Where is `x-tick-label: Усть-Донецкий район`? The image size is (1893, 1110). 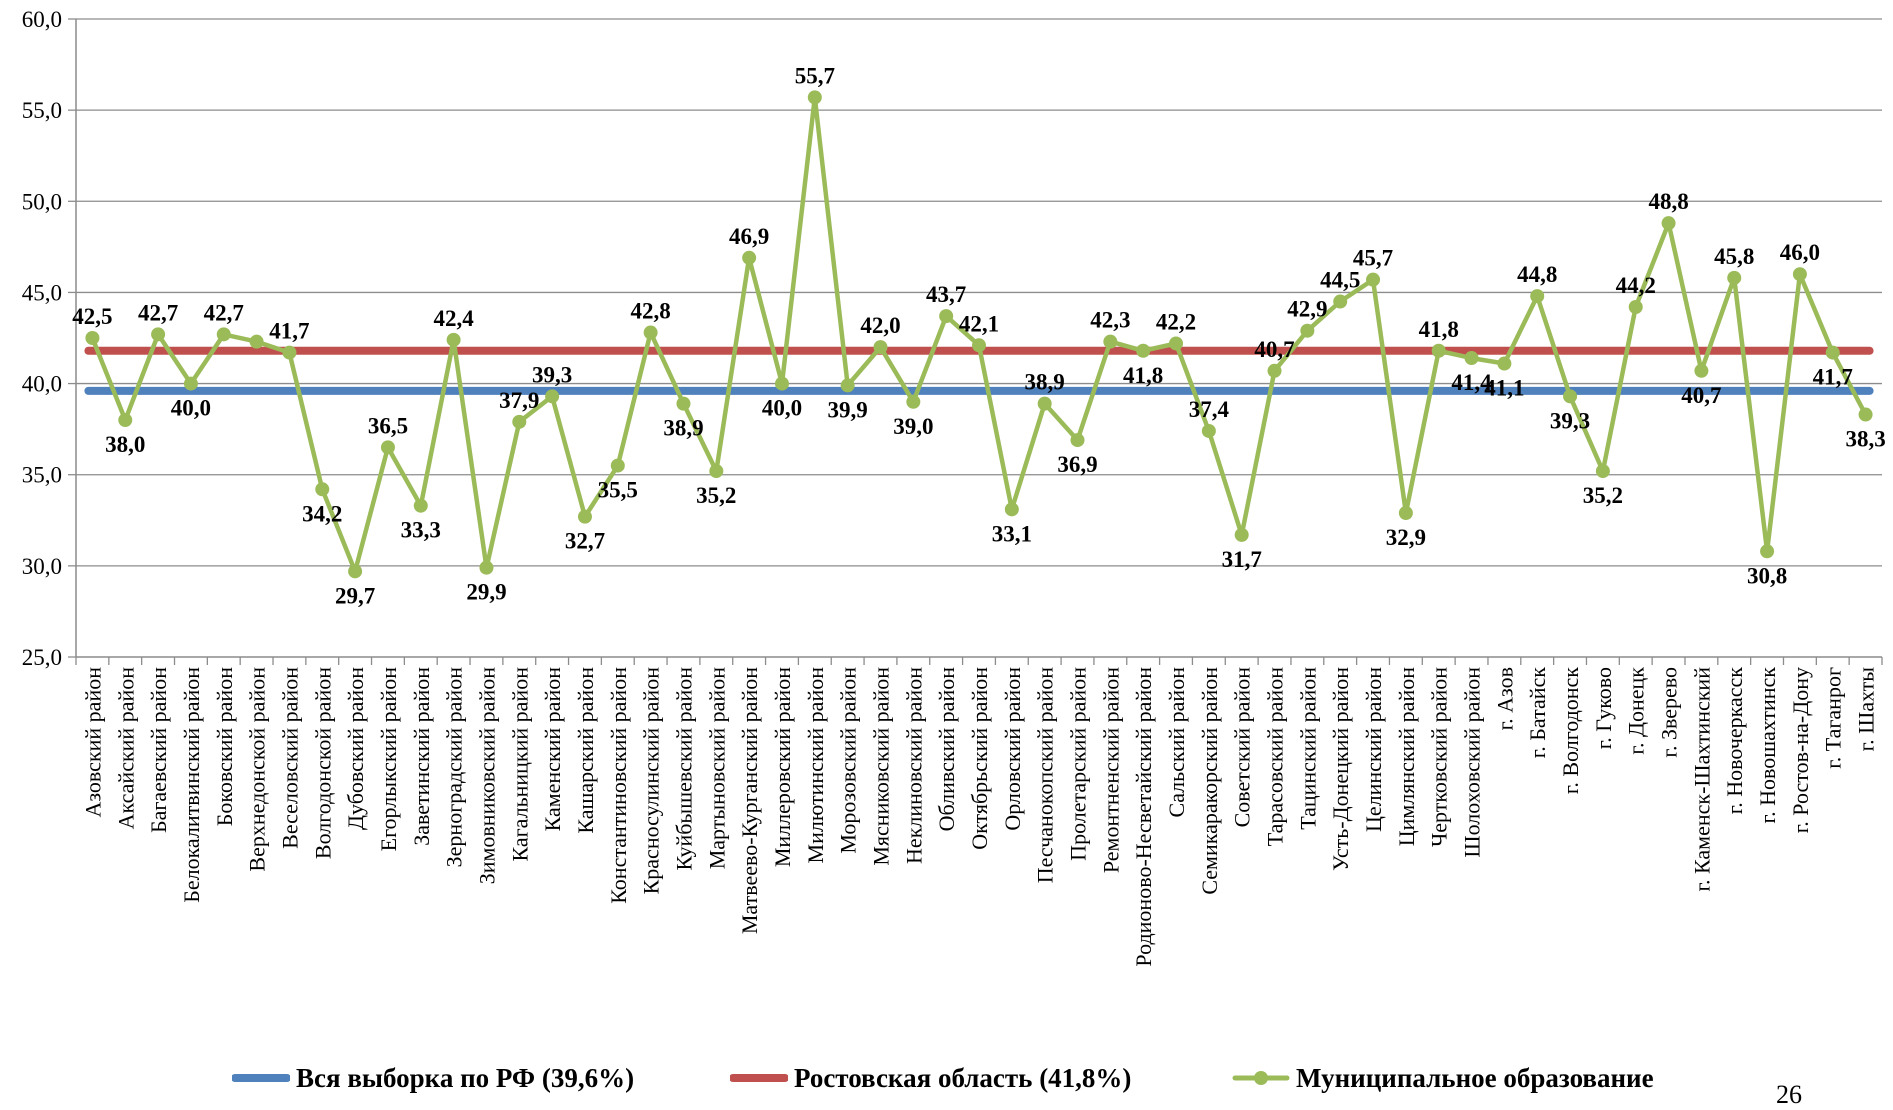
x-tick-label: Усть-Донецкий район is located at coordinates (1340, 769).